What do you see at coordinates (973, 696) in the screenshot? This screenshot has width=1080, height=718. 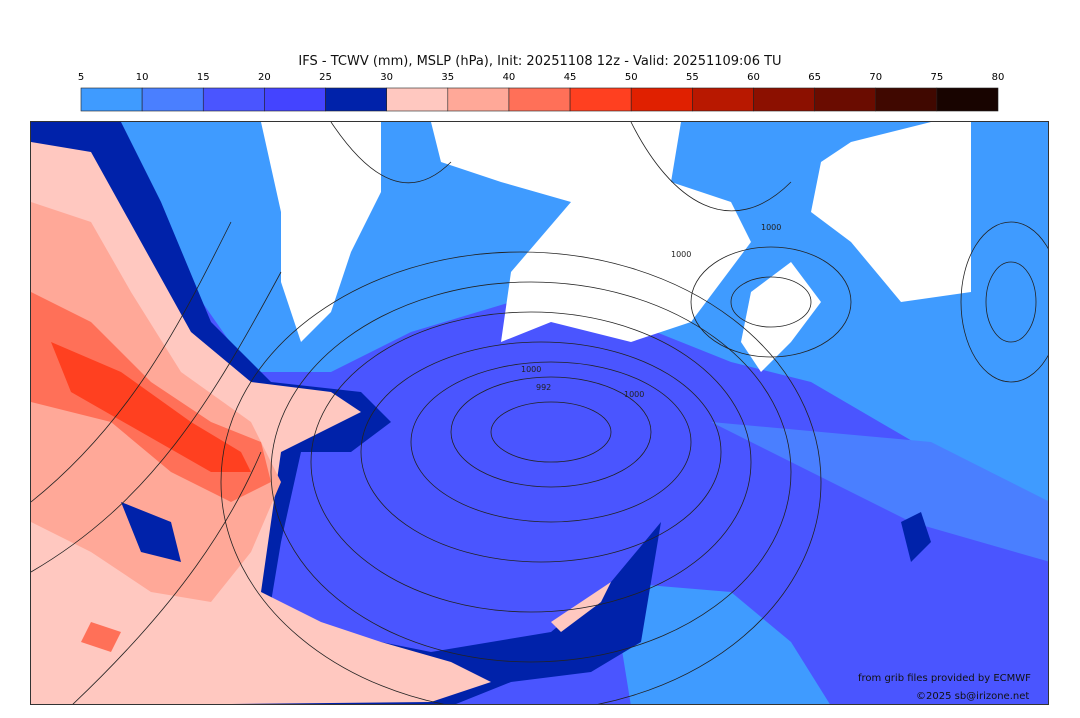 I see `copyright-credit: ©2025 sb@irizone.net` at bounding box center [973, 696].